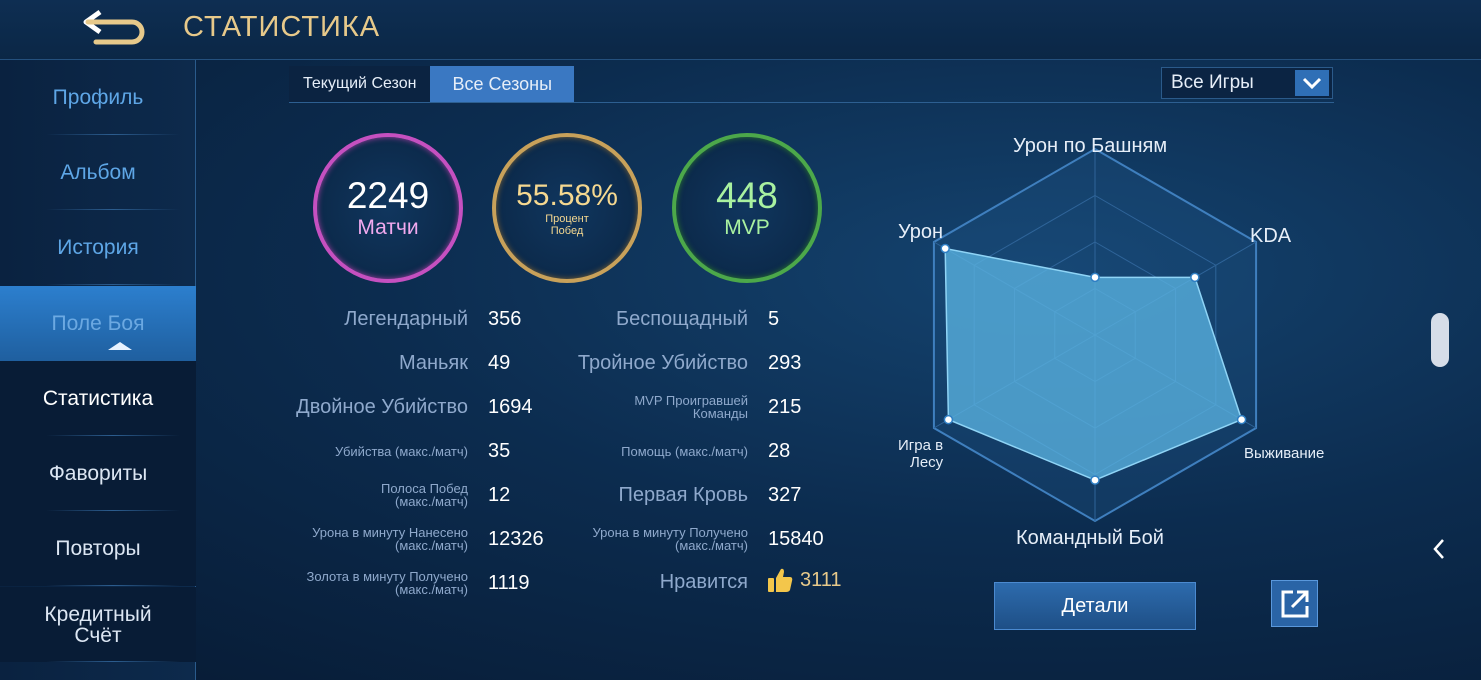 The image size is (1481, 680). What do you see at coordinates (433, 363) in the screenshot?
I see `stat-label-maniac: Маньяк` at bounding box center [433, 363].